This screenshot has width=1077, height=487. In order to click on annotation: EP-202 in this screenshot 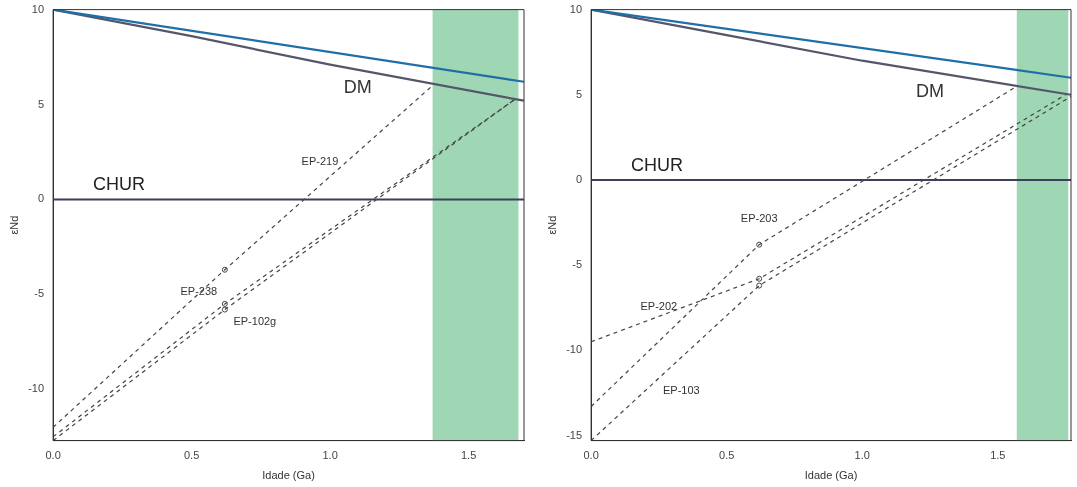, I will do `click(659, 306)`.